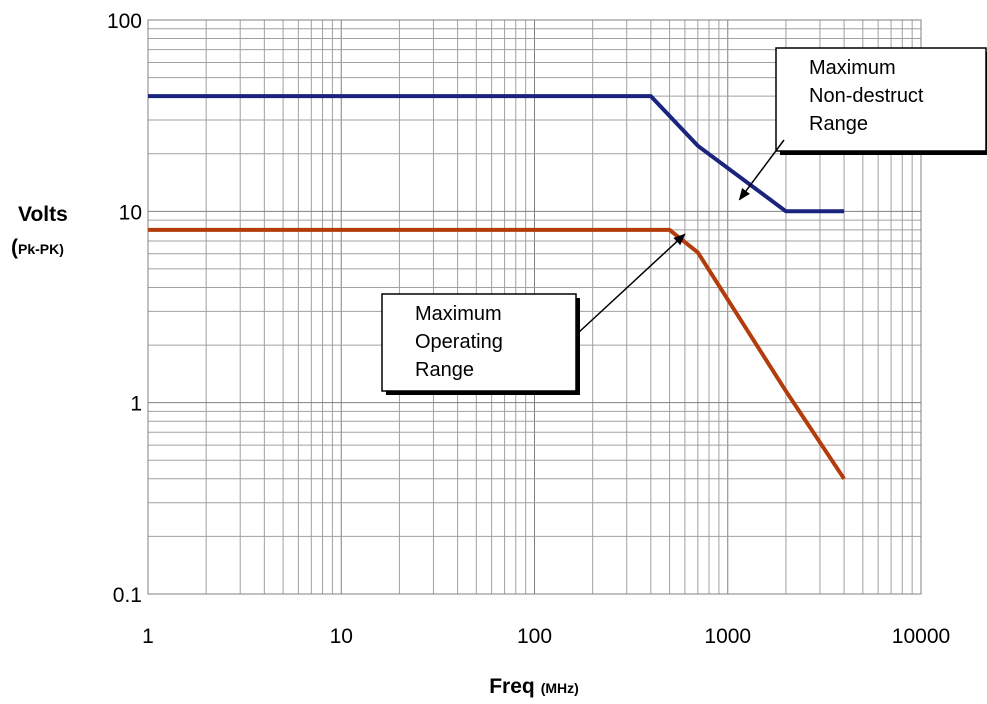  Describe the element at coordinates (43, 214) in the screenshot. I see `y-axis-label: Volts` at that location.